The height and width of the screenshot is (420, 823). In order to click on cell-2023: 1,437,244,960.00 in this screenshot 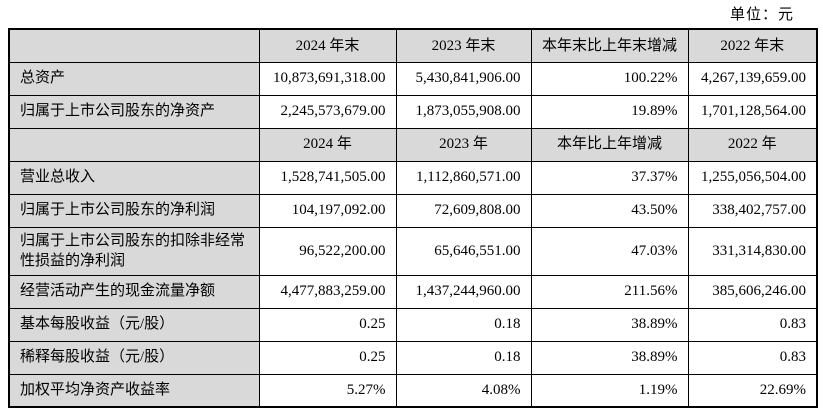, I will do `click(463, 291)`.